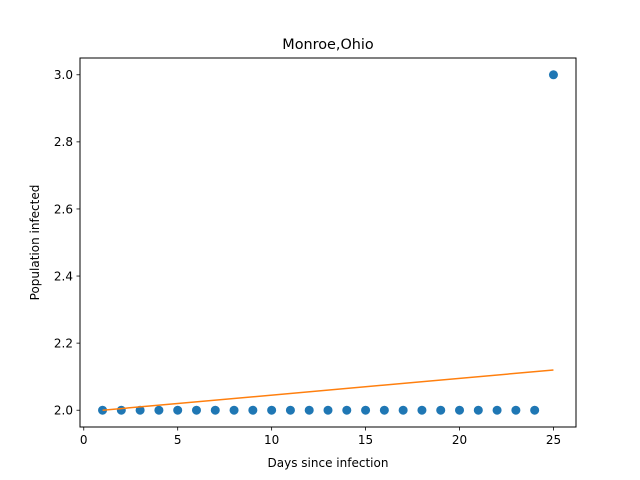 The image size is (640, 480). What do you see at coordinates (271, 440) in the screenshot?
I see `x-tick-label: 10` at bounding box center [271, 440].